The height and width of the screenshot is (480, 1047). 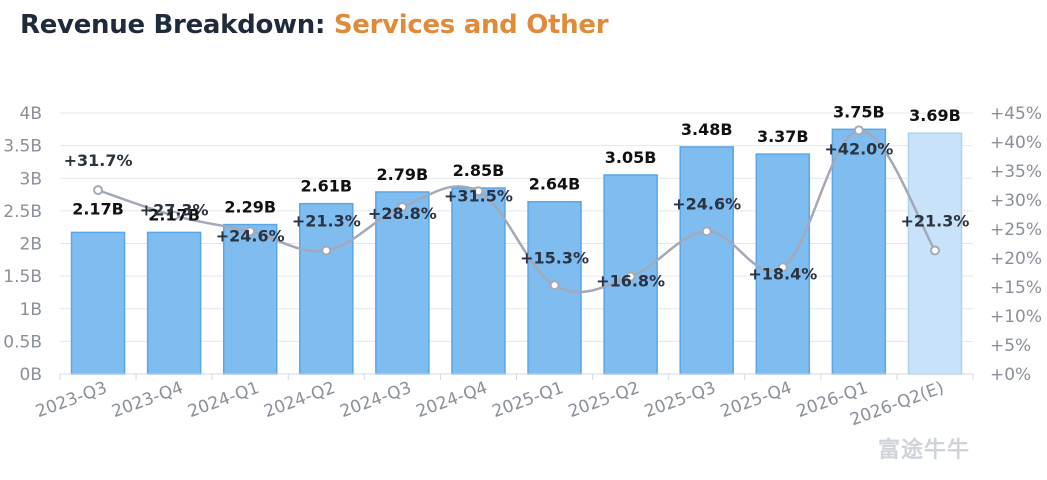 What do you see at coordinates (756, 400) in the screenshot?
I see `x-tick-label: 2025-Q4` at bounding box center [756, 400].